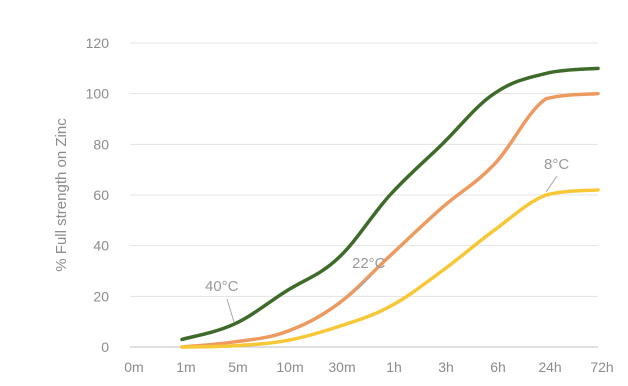 This screenshot has width=628, height=386. Describe the element at coordinates (61, 195) in the screenshot. I see `y-axis-title: % Full strength on Zinc` at that location.